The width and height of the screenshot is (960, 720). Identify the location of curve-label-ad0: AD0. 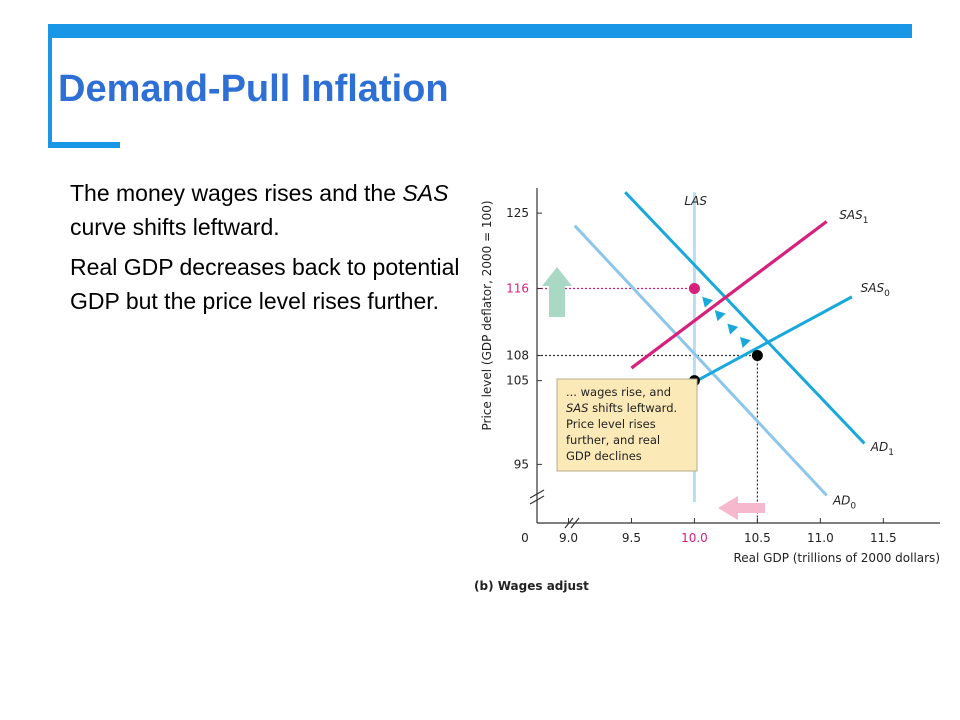
(844, 503).